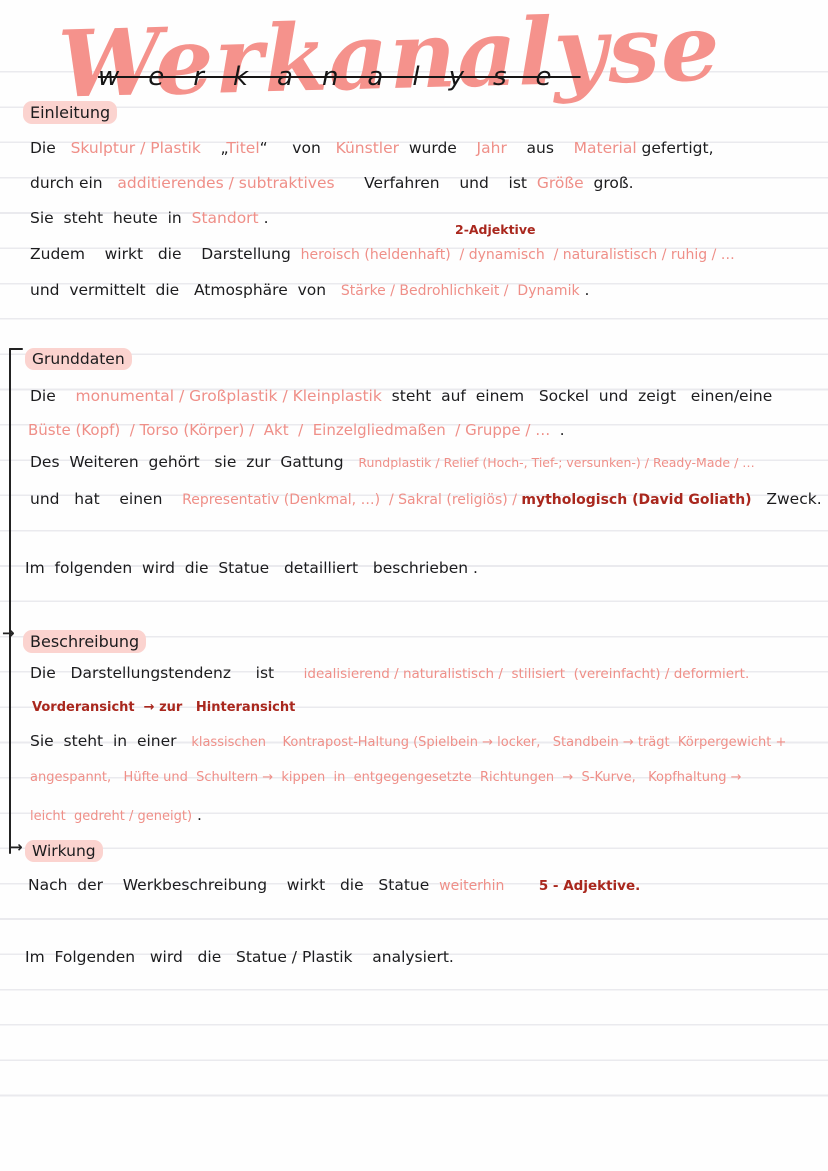 This screenshot has height=1171, width=828. What do you see at coordinates (243, 148) in the screenshot?
I see `text-segment: Titel` at bounding box center [243, 148].